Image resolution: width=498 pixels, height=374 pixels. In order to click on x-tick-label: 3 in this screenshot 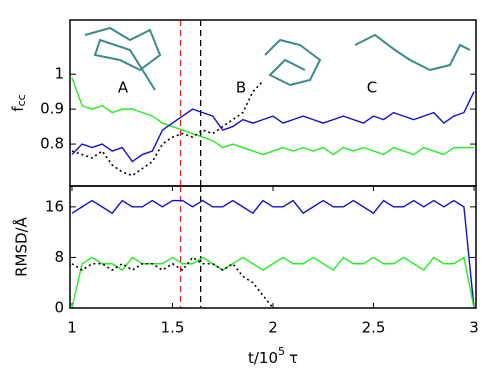, I will do `click(474, 328)`.